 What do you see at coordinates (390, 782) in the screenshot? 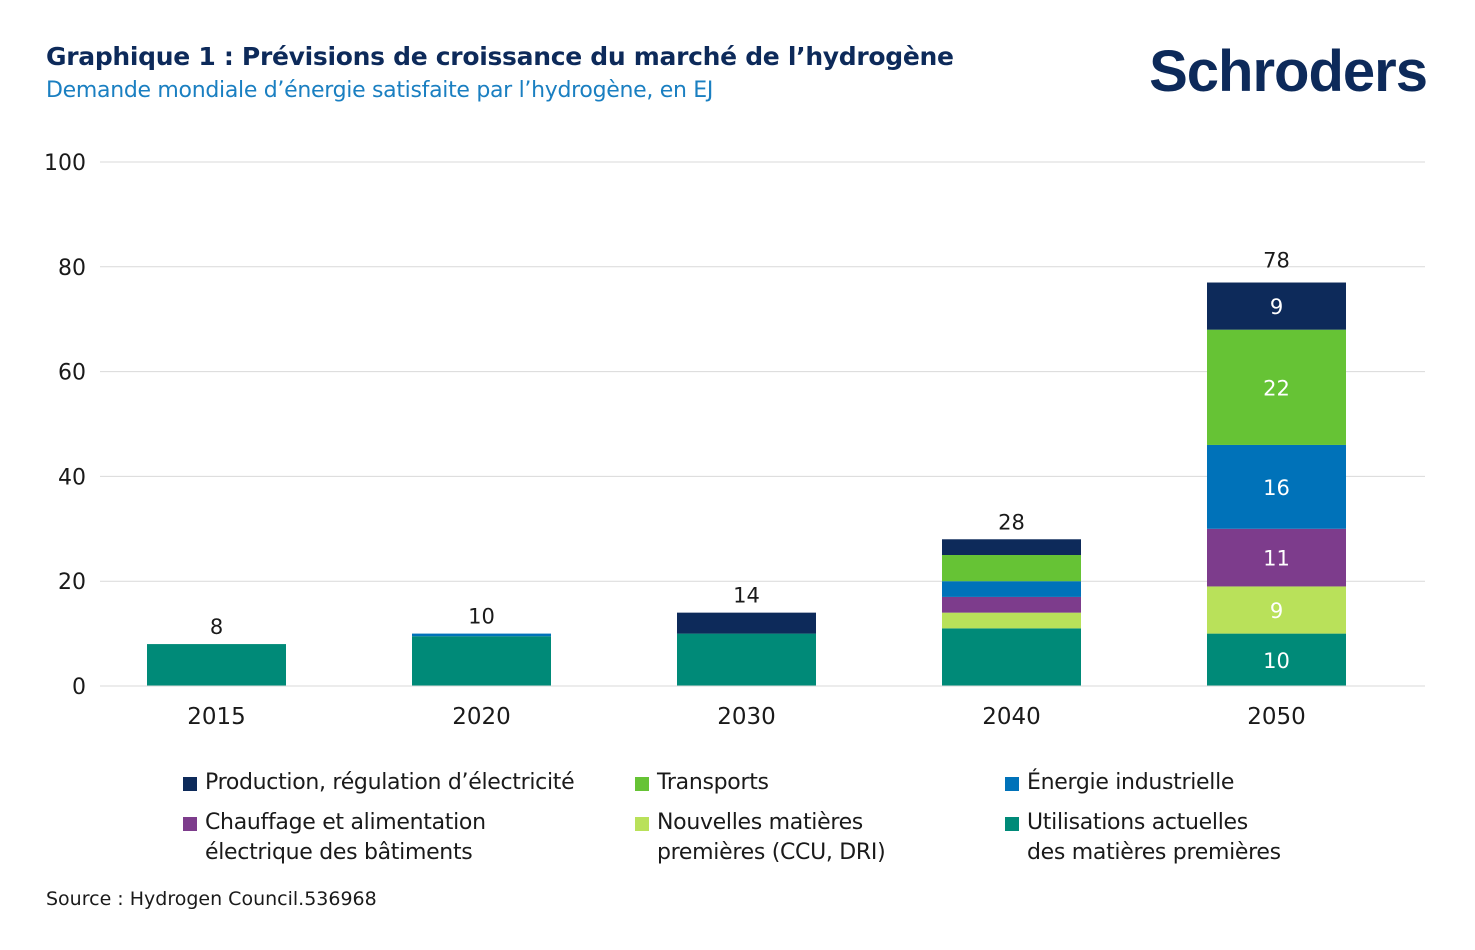
I see `legend-label: Production, régulation d’électricité` at bounding box center [390, 782].